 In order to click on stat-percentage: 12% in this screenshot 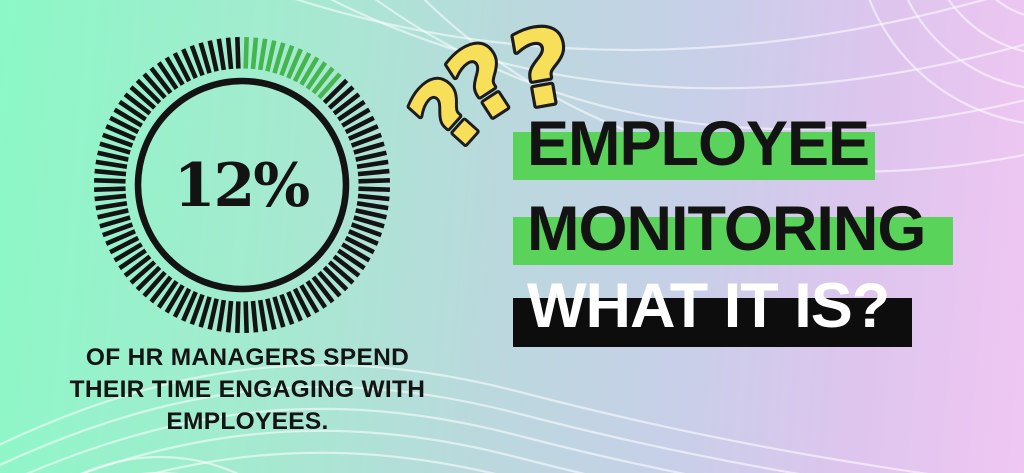, I will do `click(242, 186)`.